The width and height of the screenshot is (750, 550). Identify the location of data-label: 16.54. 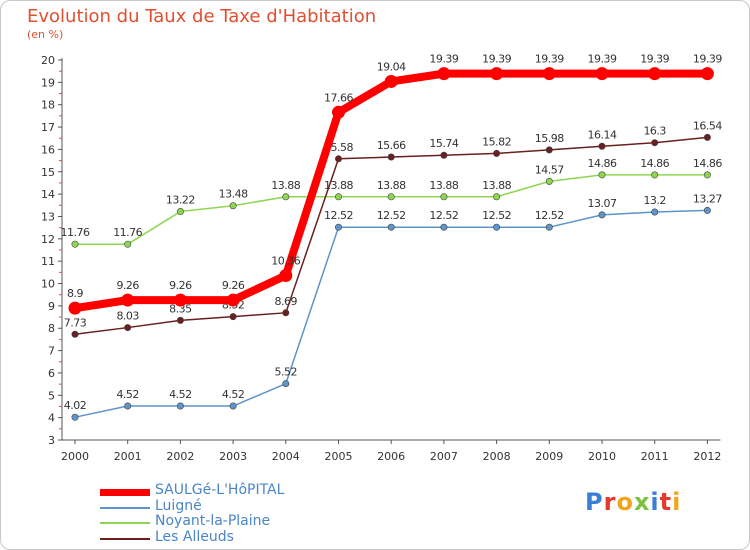
(707, 125).